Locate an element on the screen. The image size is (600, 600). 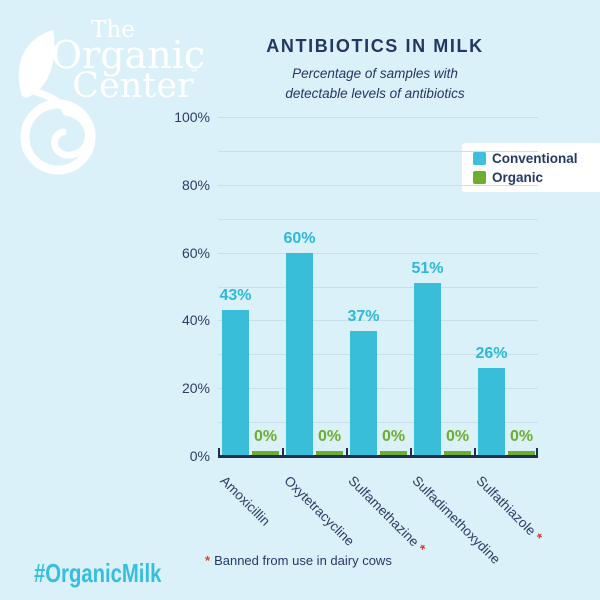
y-axis-label-20: 20% is located at coordinates (195, 388).